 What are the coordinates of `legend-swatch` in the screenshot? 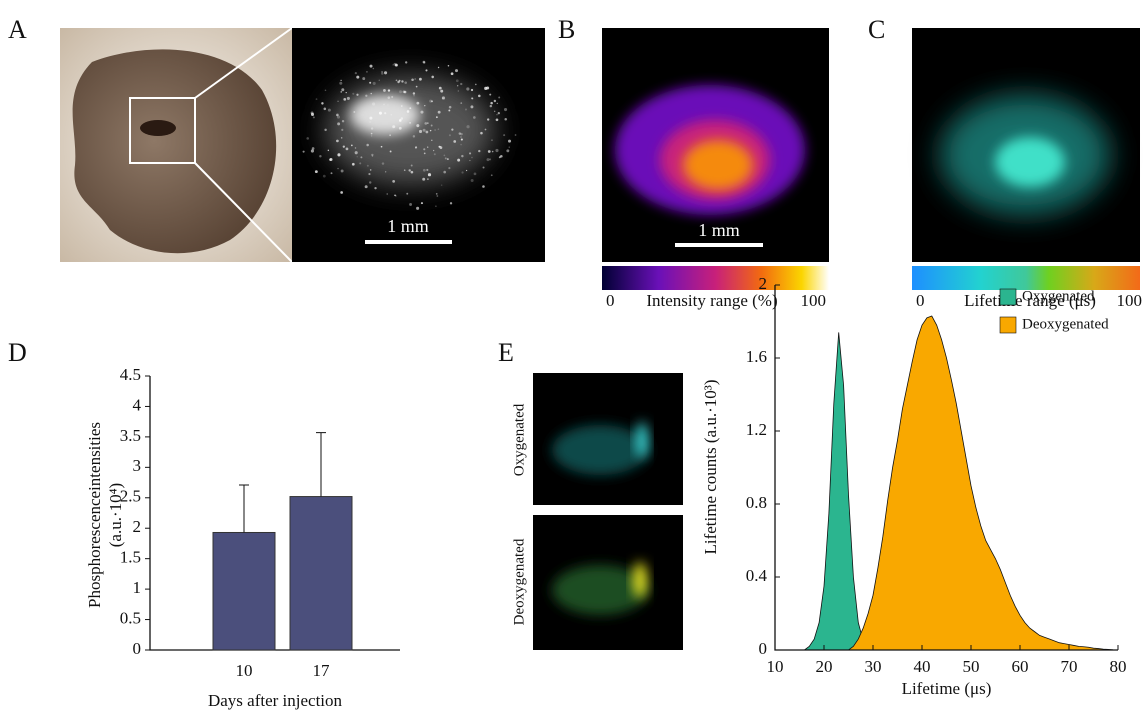 It's located at (1008, 297).